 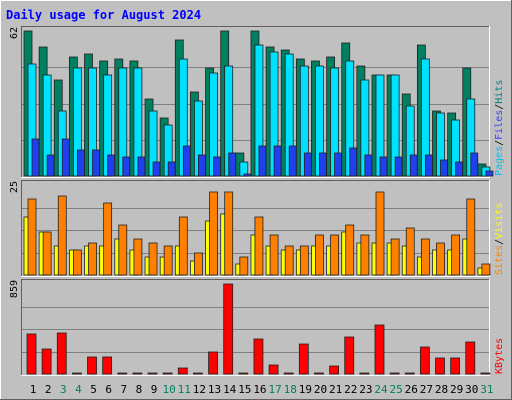 What do you see at coordinates (381, 389) in the screenshot?
I see `day-label-24: 24` at bounding box center [381, 389].